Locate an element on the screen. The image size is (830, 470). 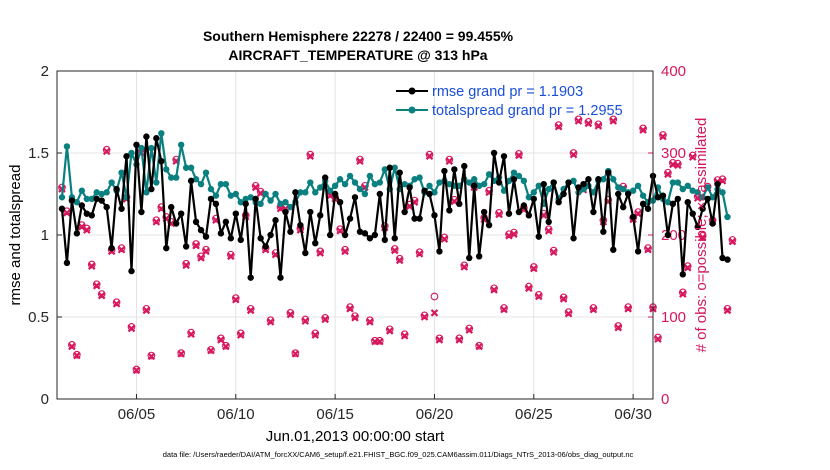
x-tick-label: 06/10 is located at coordinates (236, 414).